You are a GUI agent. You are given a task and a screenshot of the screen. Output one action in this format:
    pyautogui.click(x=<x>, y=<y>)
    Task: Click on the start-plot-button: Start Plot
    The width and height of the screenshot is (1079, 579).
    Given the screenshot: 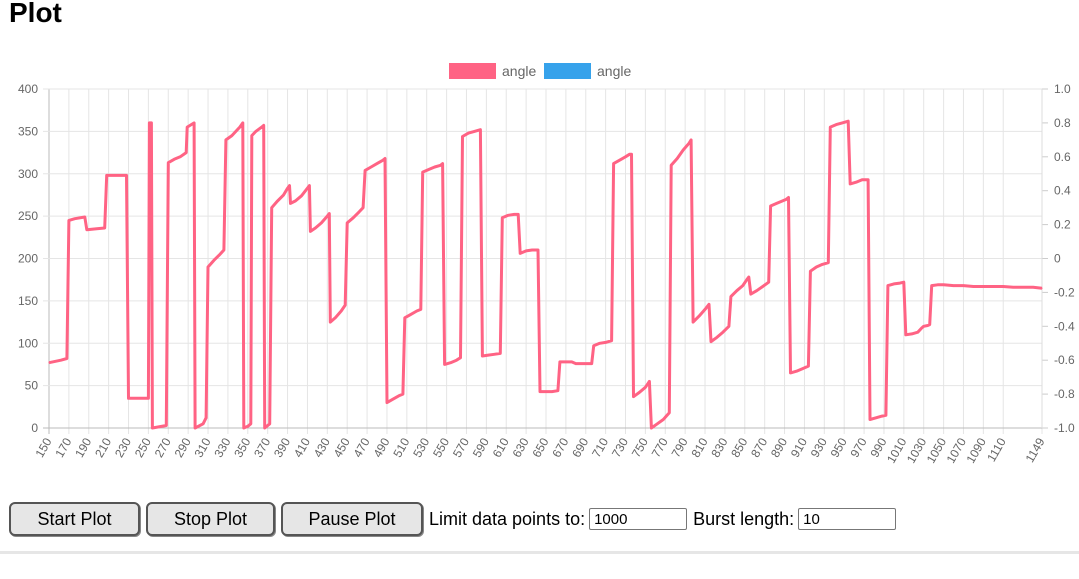 What is the action you would take?
    pyautogui.click(x=74, y=519)
    